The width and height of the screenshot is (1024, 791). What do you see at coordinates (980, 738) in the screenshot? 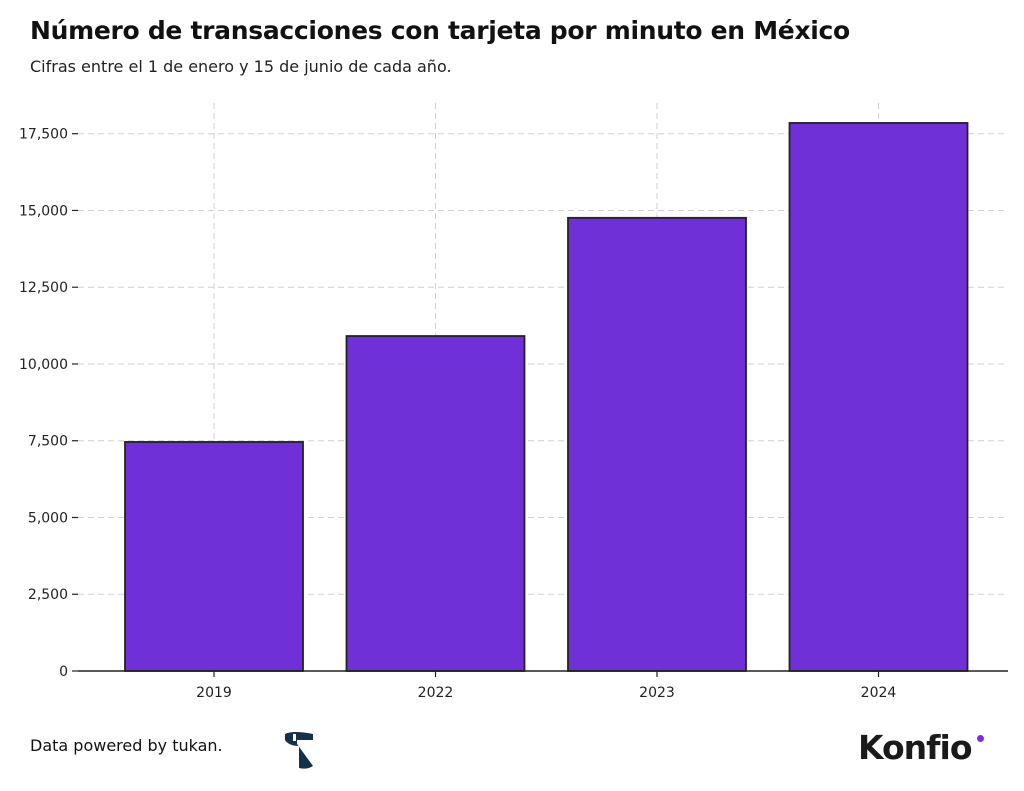
I see `konfio-logo-dot` at bounding box center [980, 738].